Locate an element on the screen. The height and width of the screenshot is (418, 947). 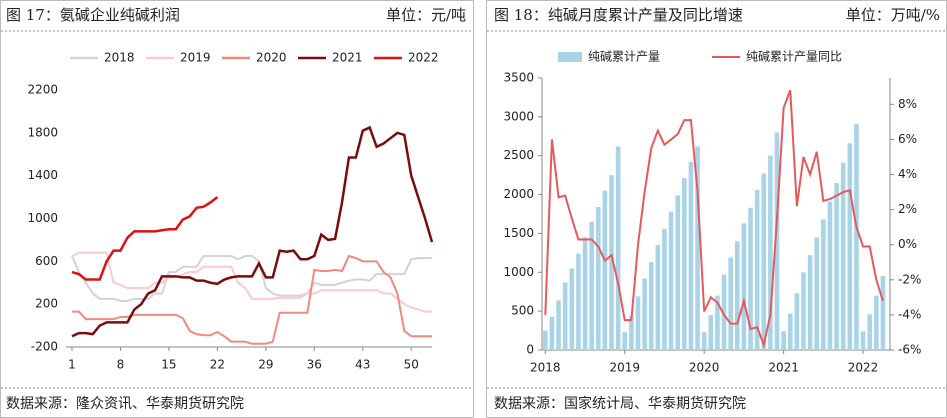
y2-tick-label: 6% is located at coordinates (907, 139).